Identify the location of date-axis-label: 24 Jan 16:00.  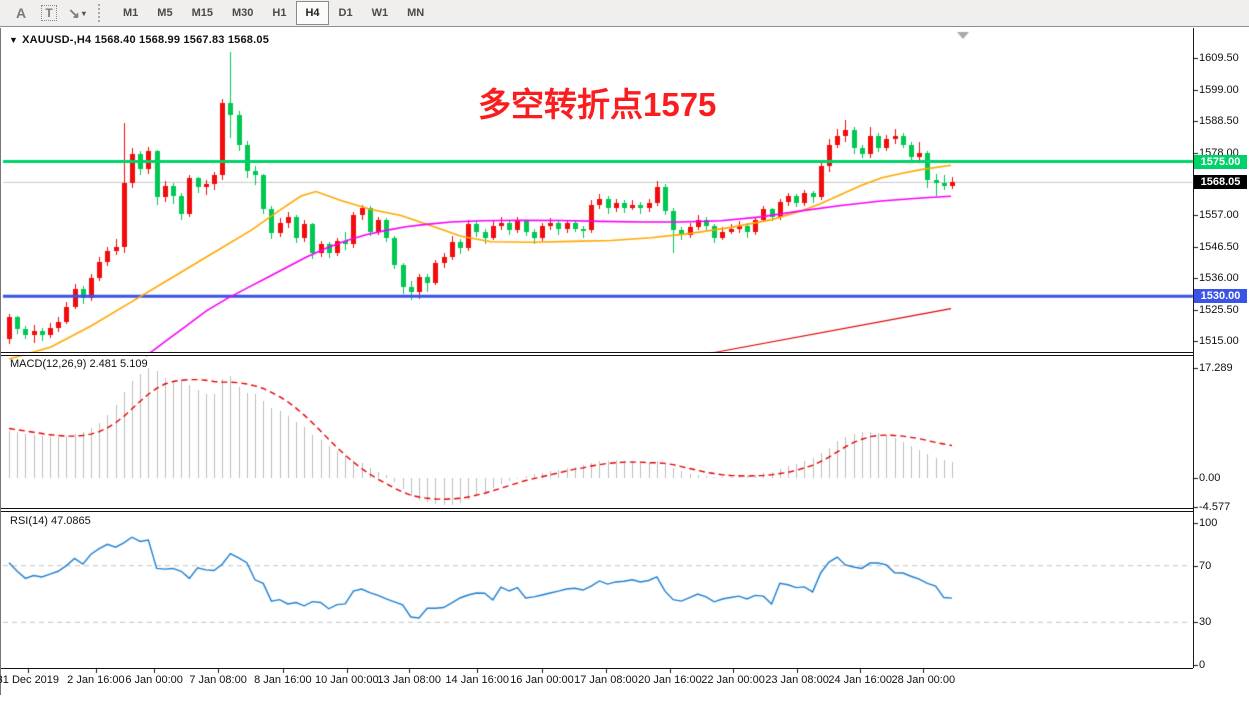
(860, 680).